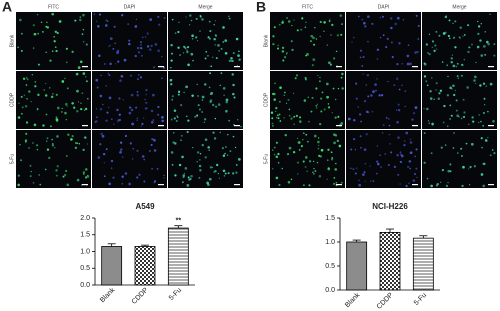 This screenshot has width=500, height=311. Describe the element at coordinates (12, 99) in the screenshot. I see `row-label: CDDP` at that location.